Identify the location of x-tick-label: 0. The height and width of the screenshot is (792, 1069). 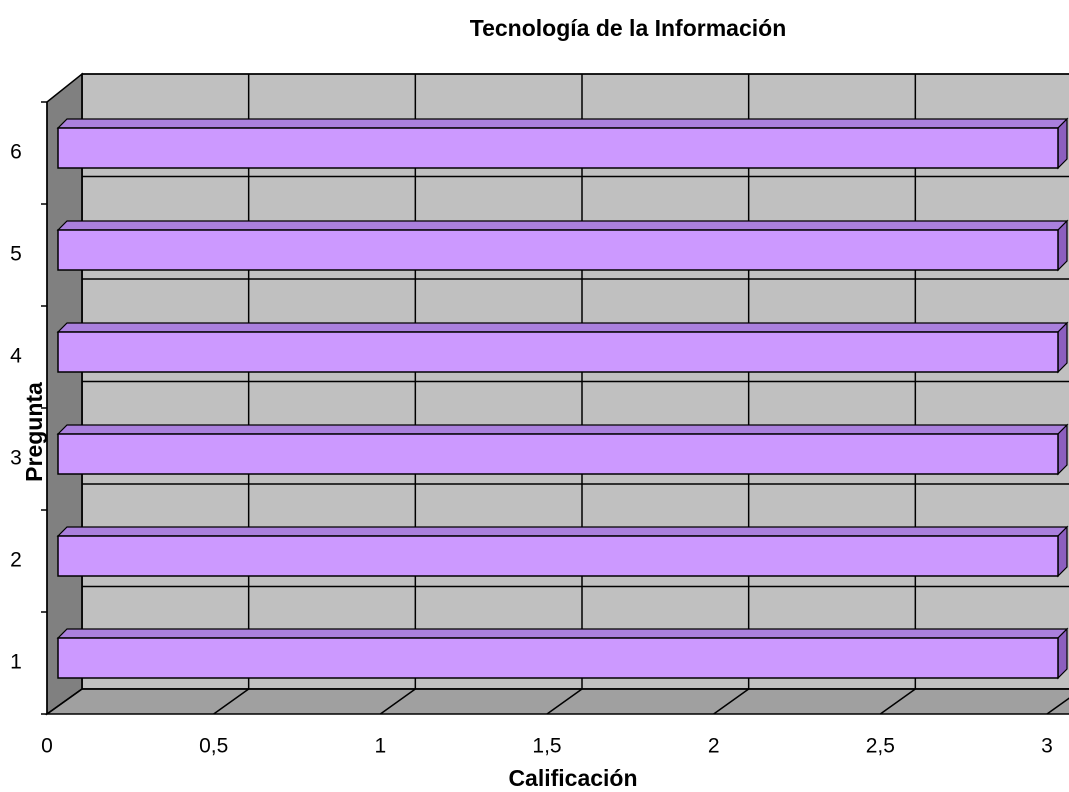
(47, 746).